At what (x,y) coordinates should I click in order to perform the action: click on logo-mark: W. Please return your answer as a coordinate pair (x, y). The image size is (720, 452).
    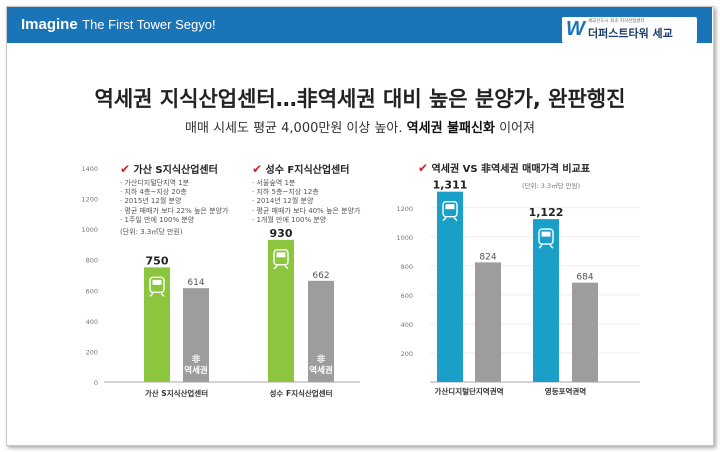
    Looking at the image, I should click on (575, 29).